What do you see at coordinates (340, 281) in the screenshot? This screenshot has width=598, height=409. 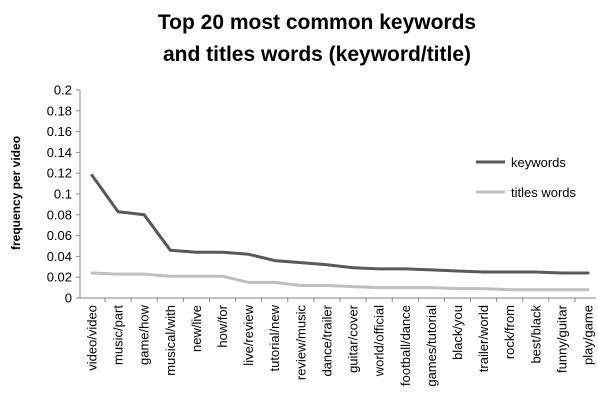 I see `series-line-titles-words` at bounding box center [340, 281].